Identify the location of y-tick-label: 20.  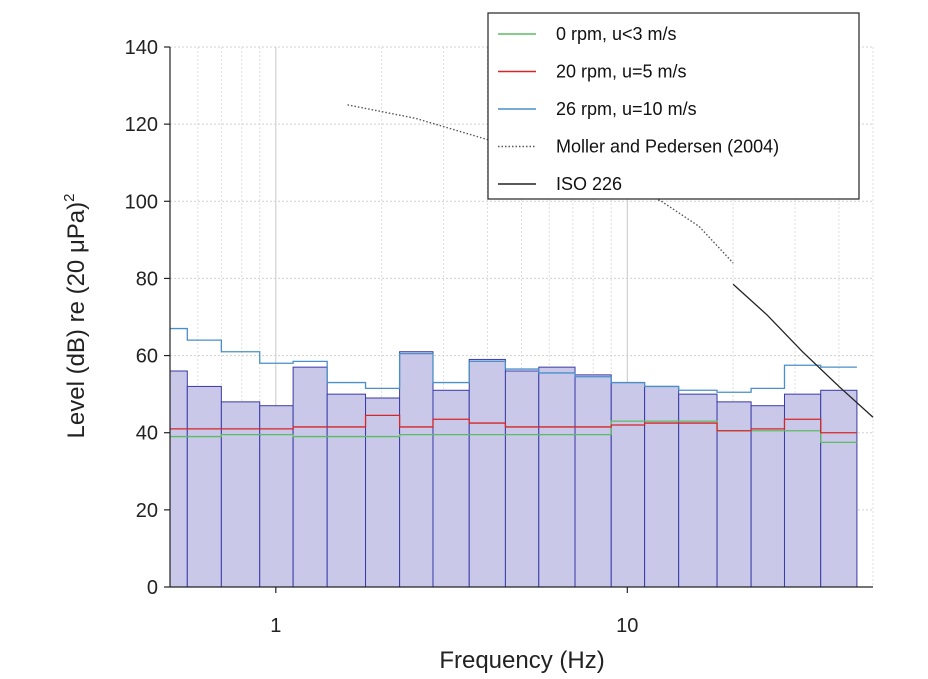
(147, 511).